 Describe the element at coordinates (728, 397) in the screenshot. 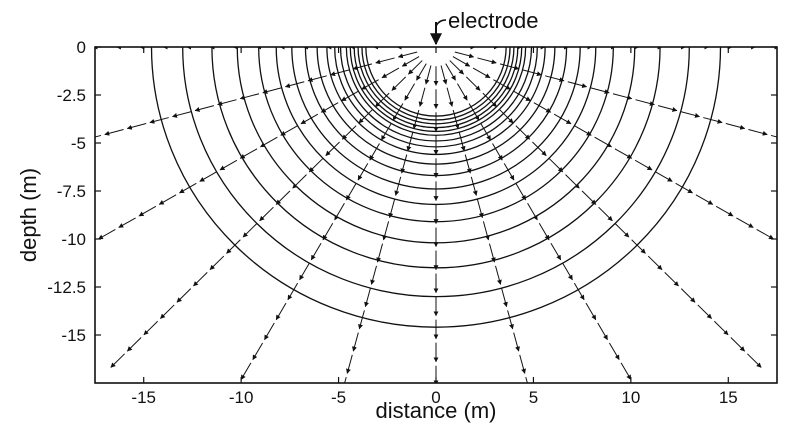

I see `x-tick-label: 15` at that location.